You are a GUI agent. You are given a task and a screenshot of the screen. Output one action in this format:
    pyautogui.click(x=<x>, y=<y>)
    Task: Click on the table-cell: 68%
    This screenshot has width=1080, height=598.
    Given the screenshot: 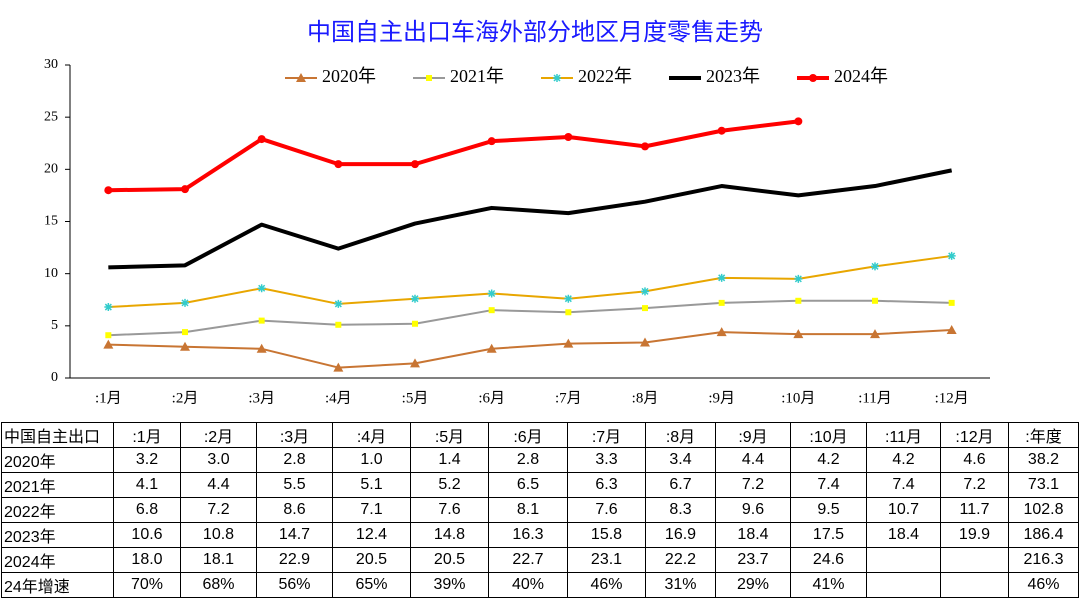 What is the action you would take?
    pyautogui.click(x=218, y=585)
    